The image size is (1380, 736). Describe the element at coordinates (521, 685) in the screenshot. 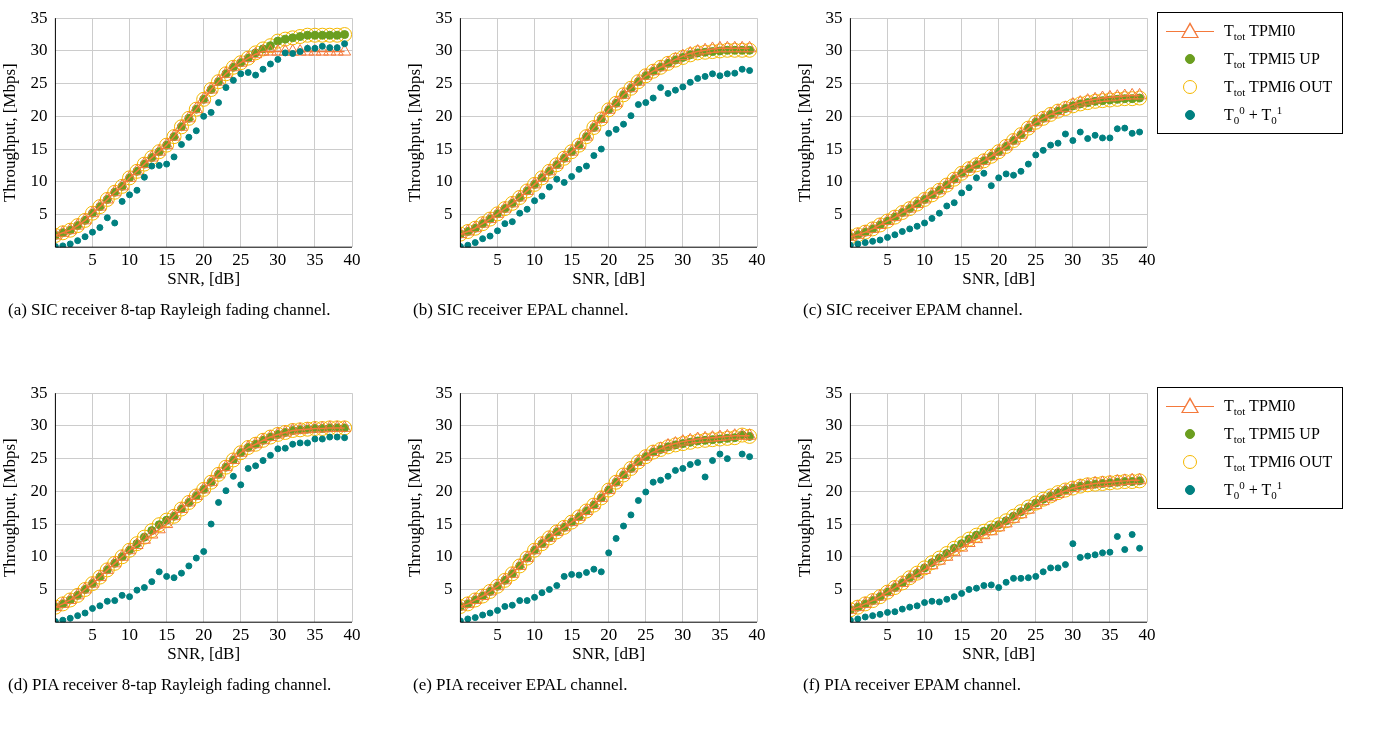

I see `text: (e) PIA receiver EPAL channel.` at that location.